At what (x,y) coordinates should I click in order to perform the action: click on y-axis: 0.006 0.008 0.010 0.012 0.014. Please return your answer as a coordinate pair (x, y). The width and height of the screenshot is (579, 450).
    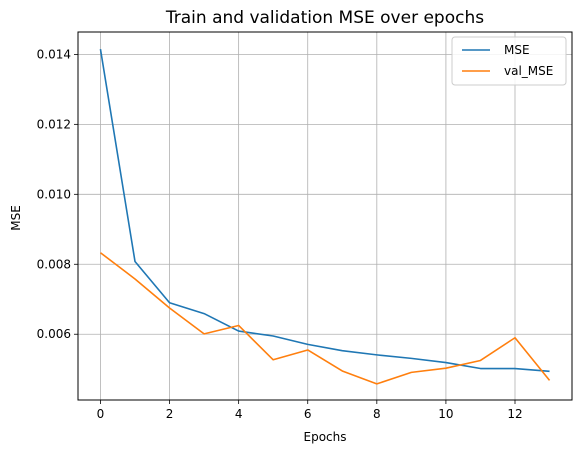
    Looking at the image, I should click on (57, 194).